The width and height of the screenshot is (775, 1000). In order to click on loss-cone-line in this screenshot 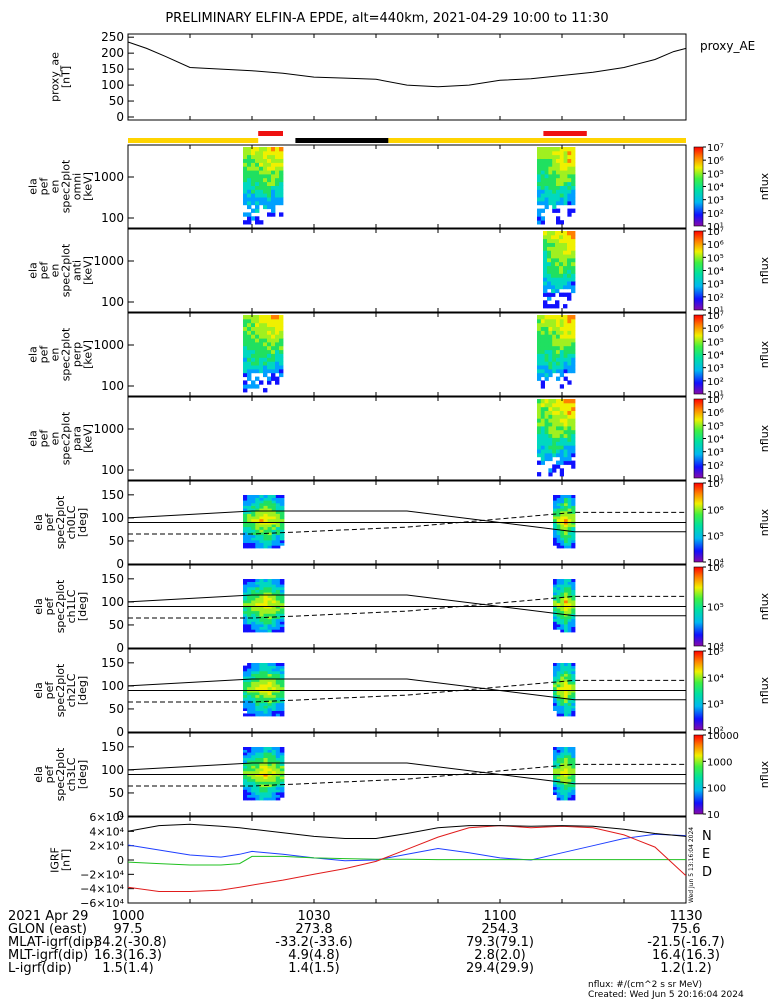, I will do `click(406, 689)`.